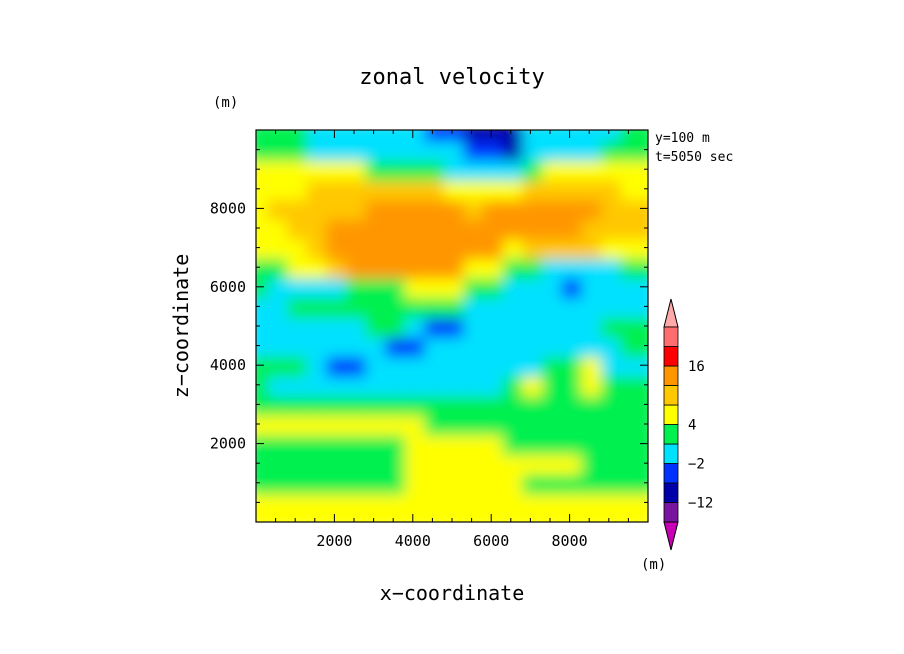  What do you see at coordinates (671, 313) in the screenshot?
I see `colorbar-cap-top` at bounding box center [671, 313].